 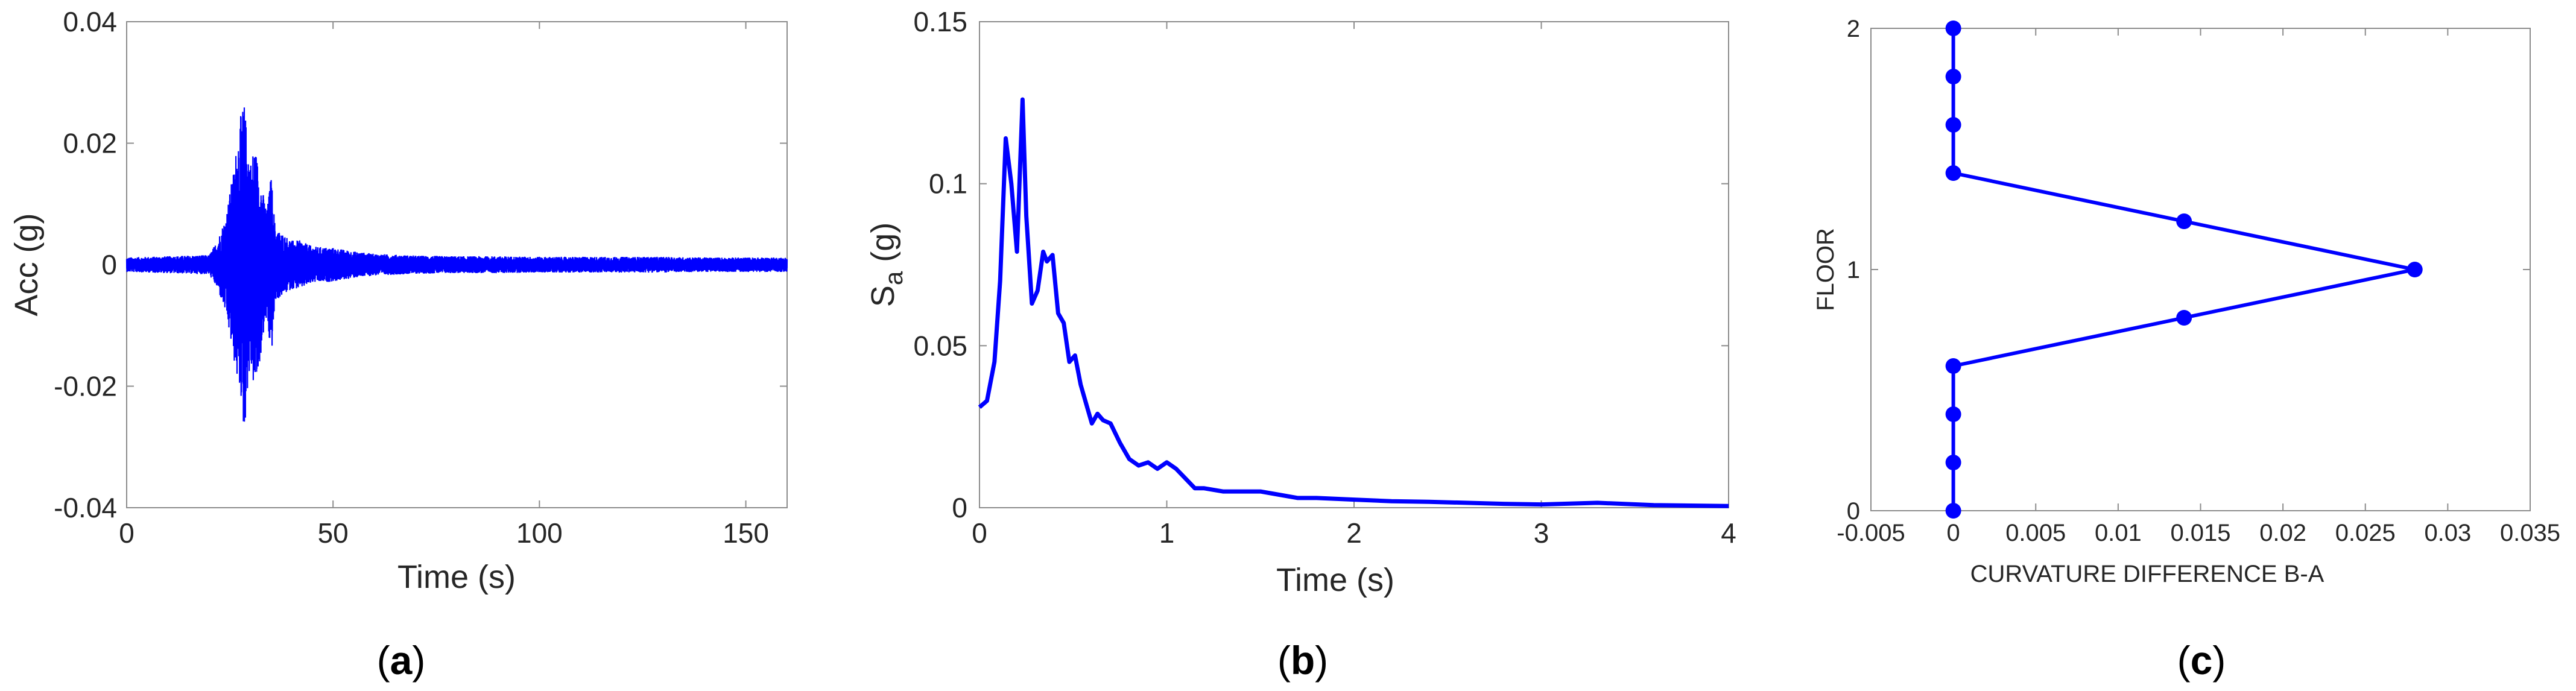 I want to click on x-axis-label-a: Time (s), so click(x=456, y=577).